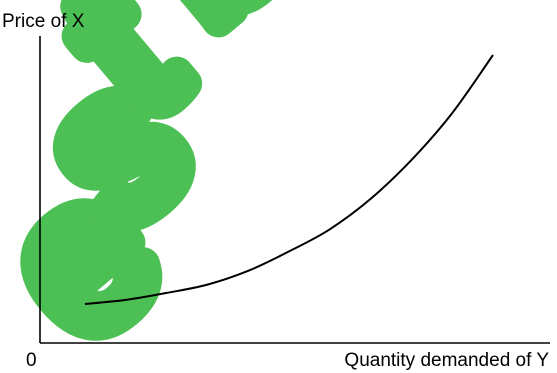  I want to click on x-axis-label: Quantity demanded of Y, so click(446, 360).